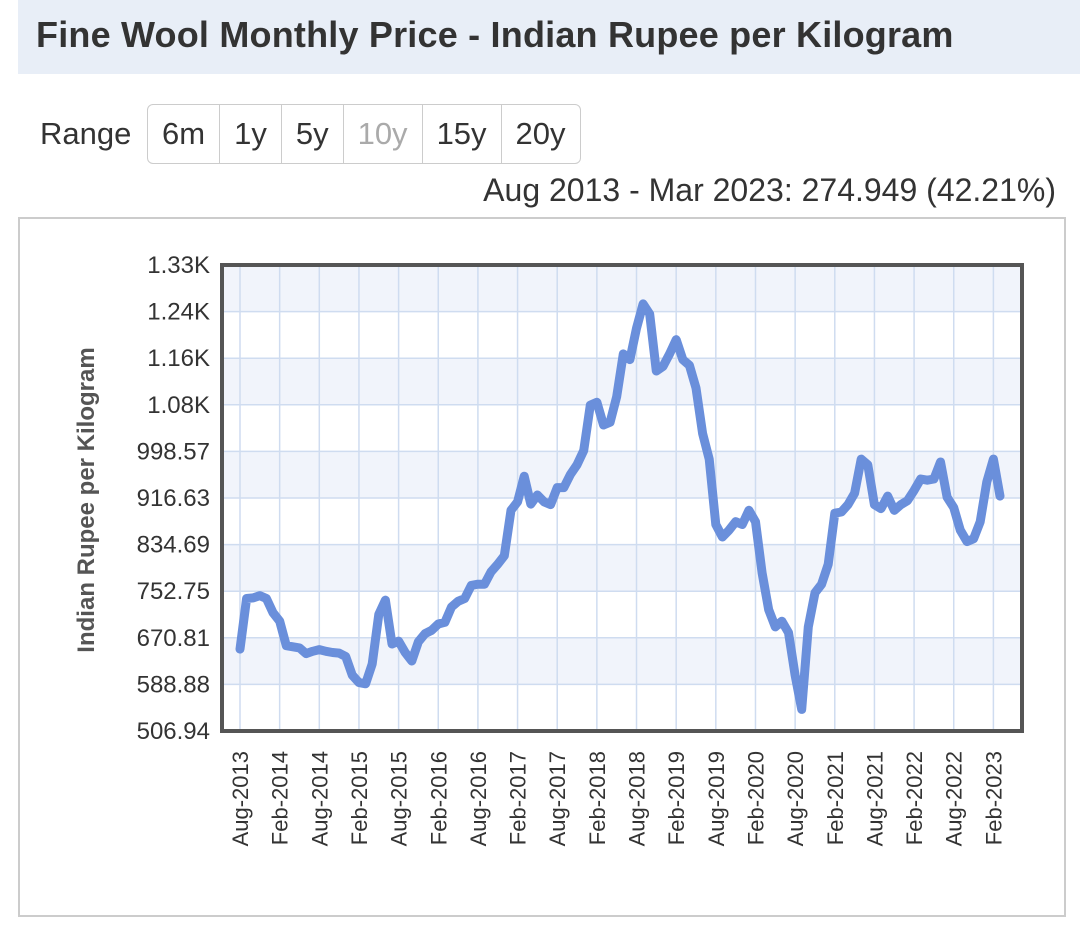 The height and width of the screenshot is (939, 1080). I want to click on y-tick-label: 752.75, so click(173, 591).